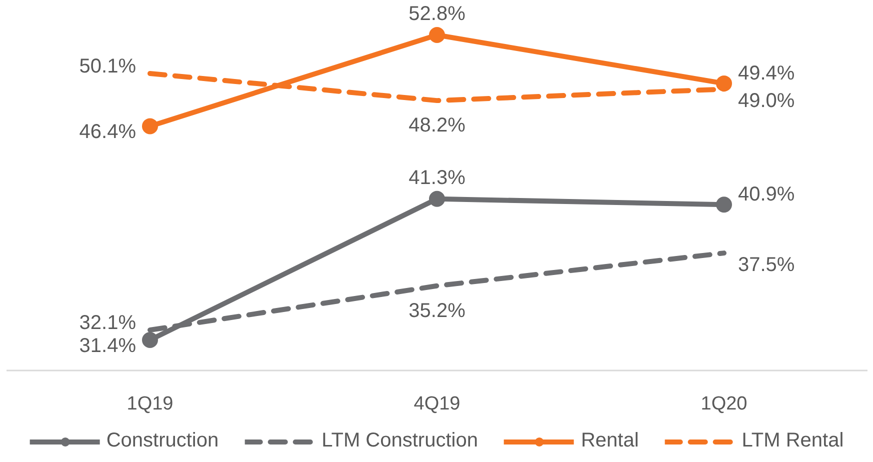  Describe the element at coordinates (766, 265) in the screenshot. I see `data-label: 37.5%` at that location.